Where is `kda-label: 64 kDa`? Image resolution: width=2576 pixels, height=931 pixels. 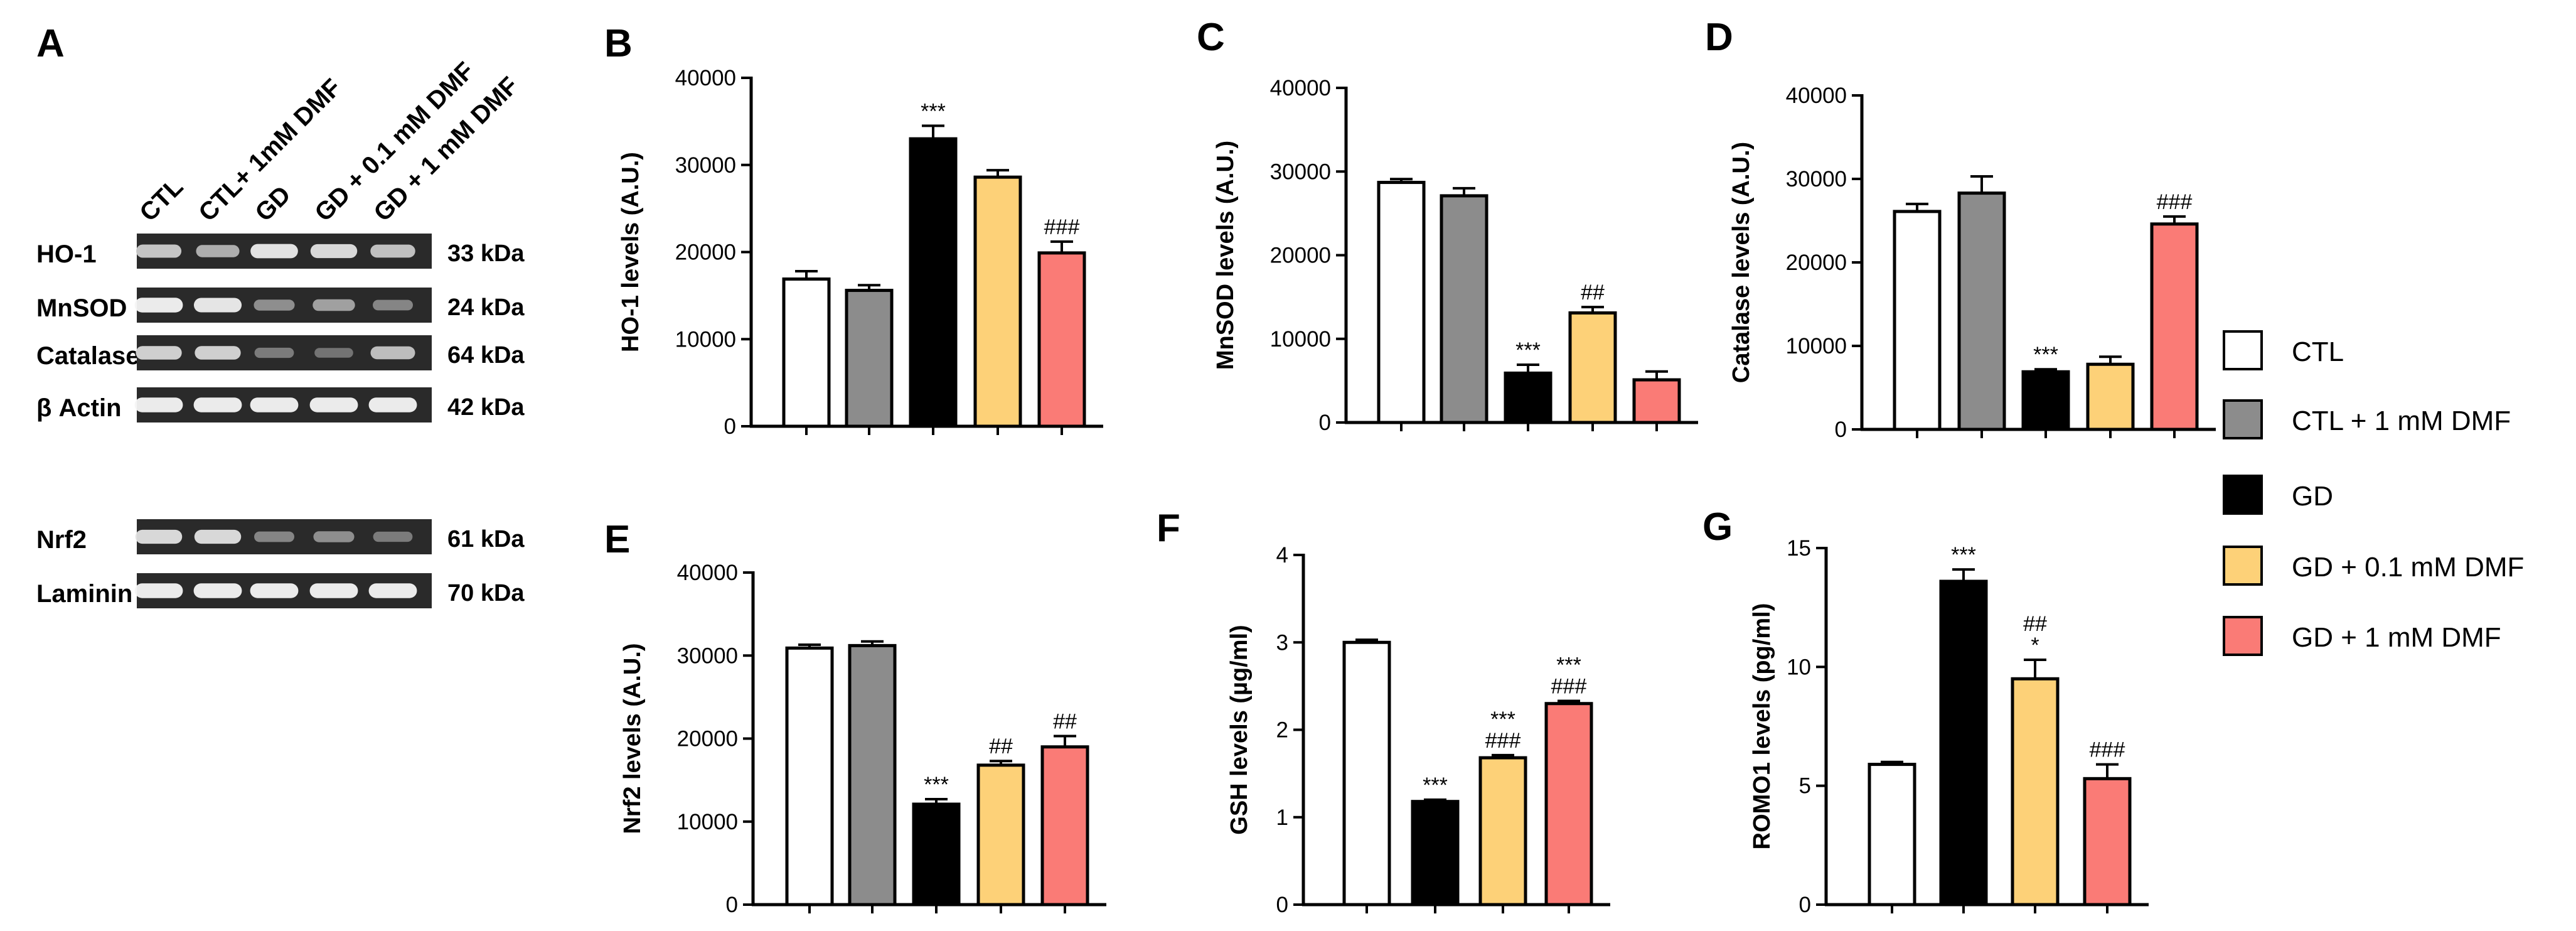
kda-label: 64 kDa is located at coordinates (486, 355).